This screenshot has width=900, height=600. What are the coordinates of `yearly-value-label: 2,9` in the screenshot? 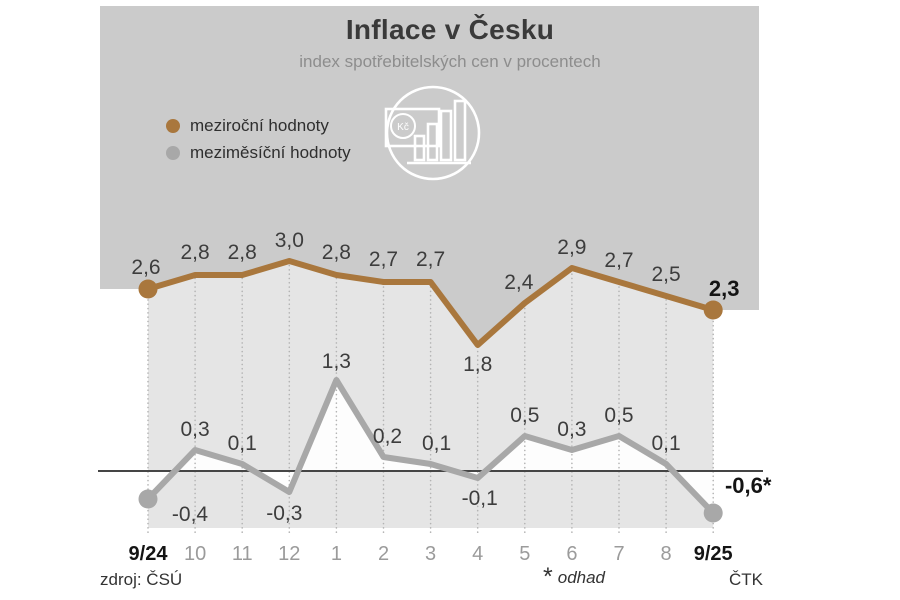 It's located at (571, 247).